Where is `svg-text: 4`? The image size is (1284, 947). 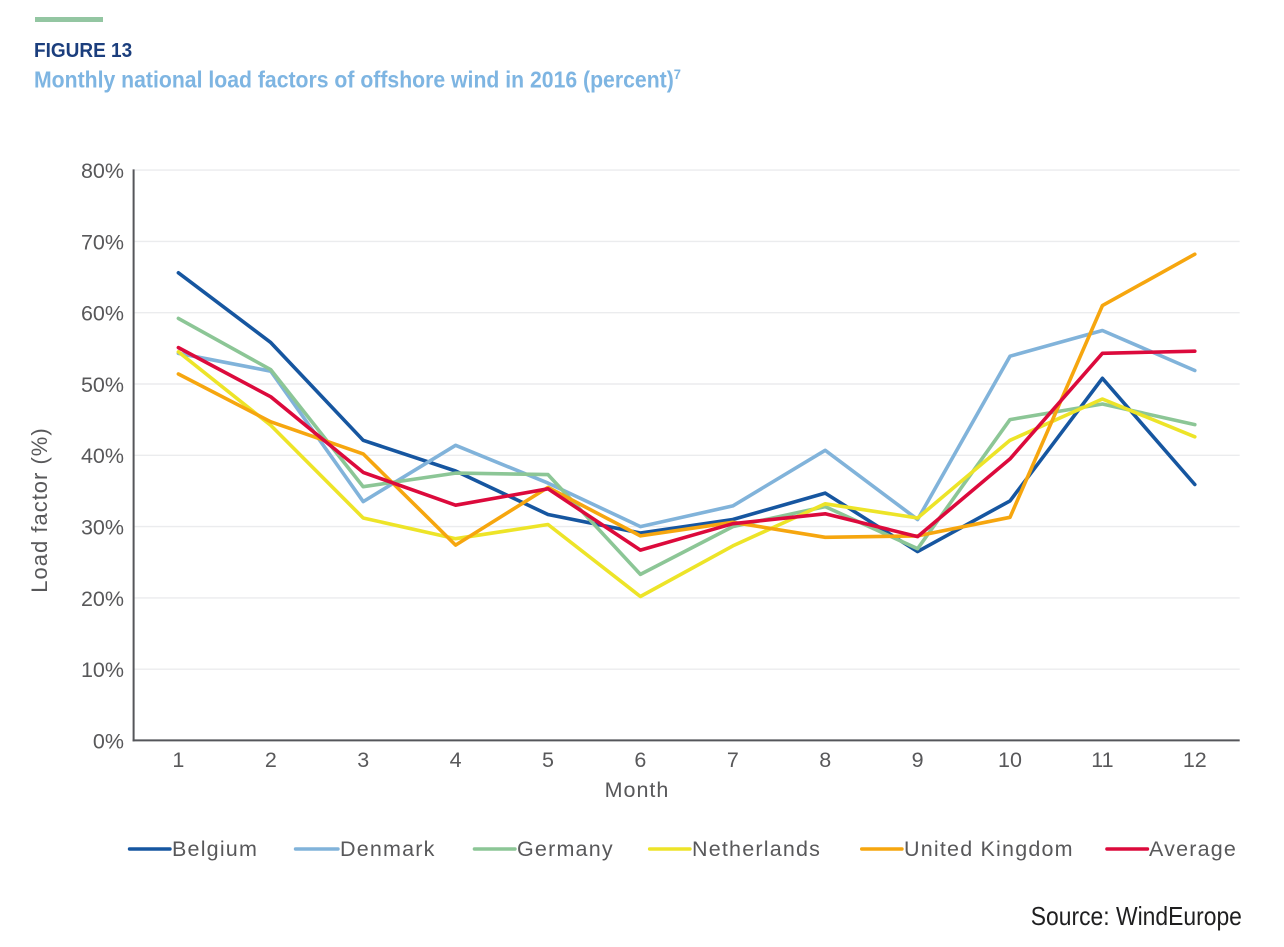
svg-text: 4 is located at coordinates (456, 760).